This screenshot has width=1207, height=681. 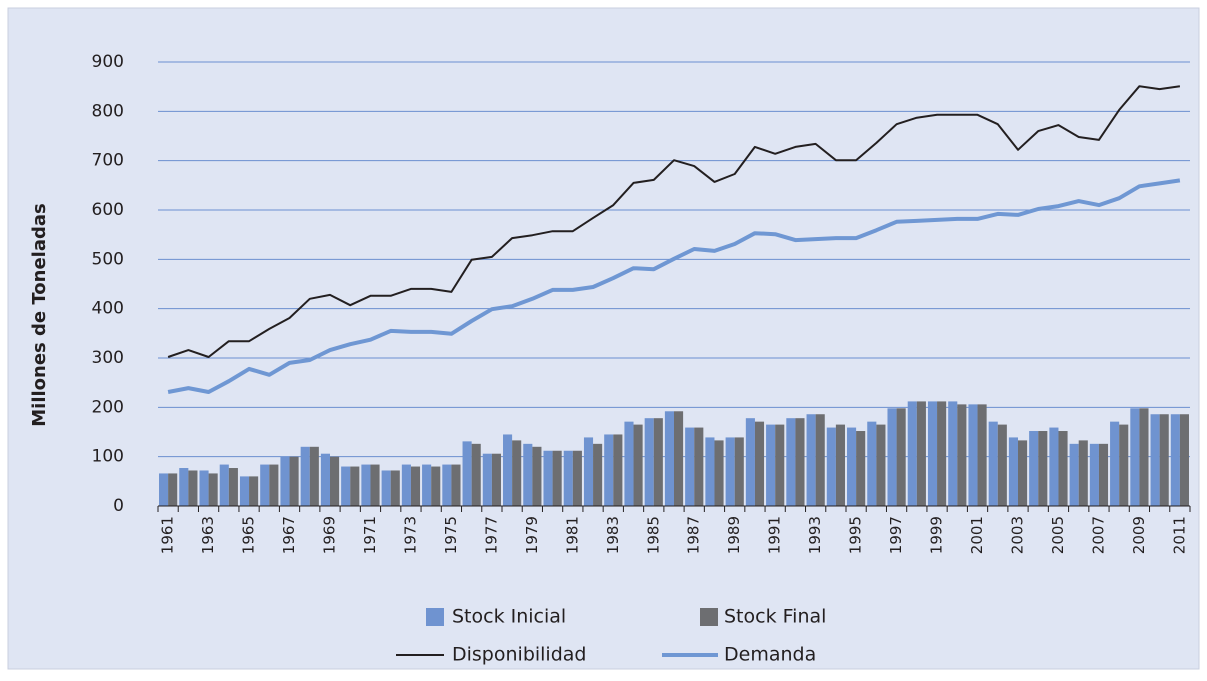 I want to click on x-tick-label: 1975, so click(x=451, y=535).